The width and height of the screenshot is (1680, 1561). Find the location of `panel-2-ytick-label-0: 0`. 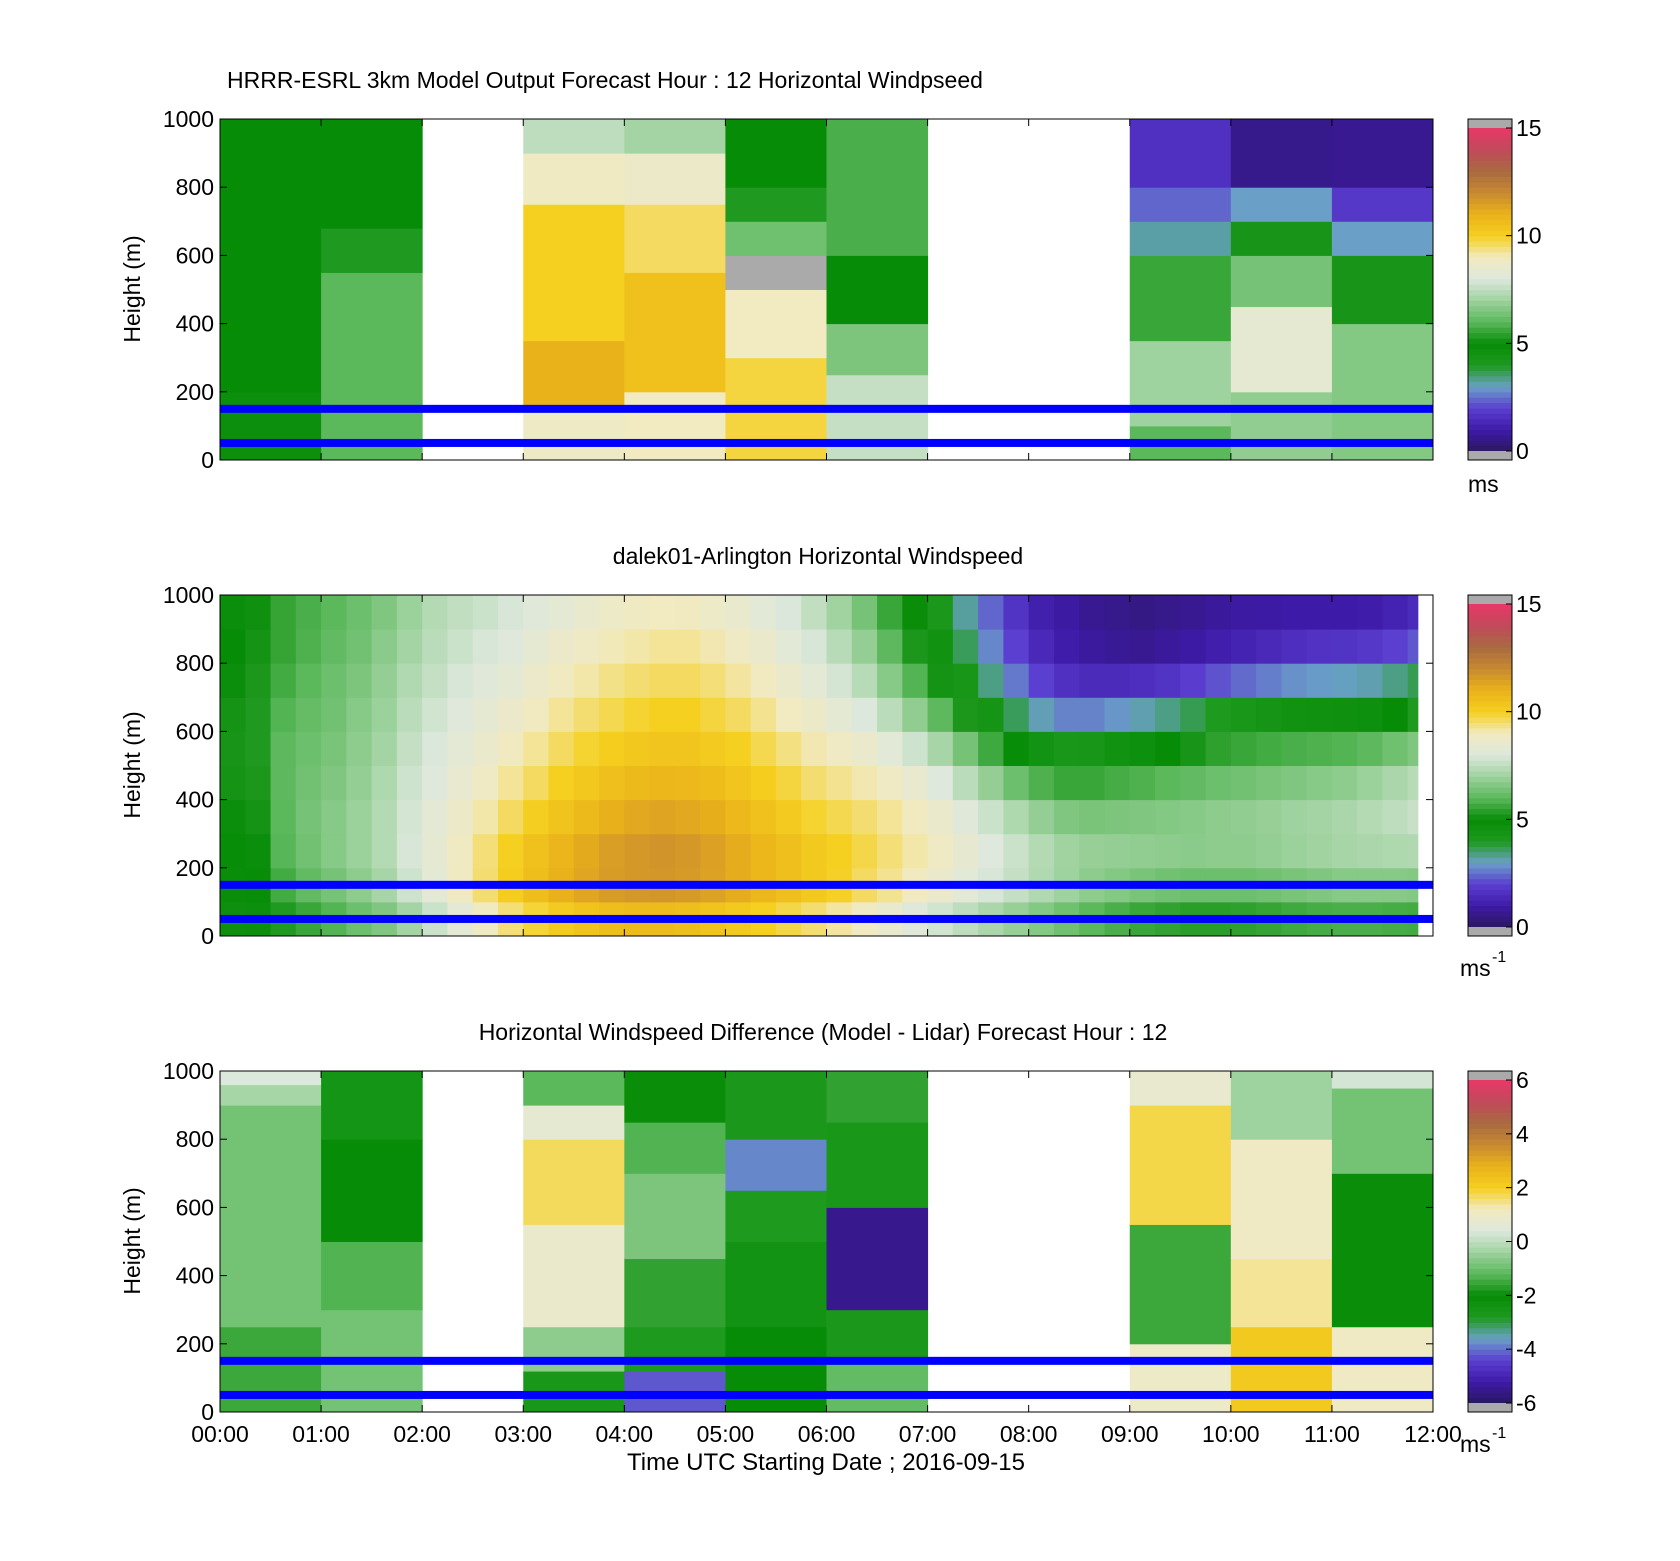

panel-2-ytick-label-0: 0 is located at coordinates (207, 936).